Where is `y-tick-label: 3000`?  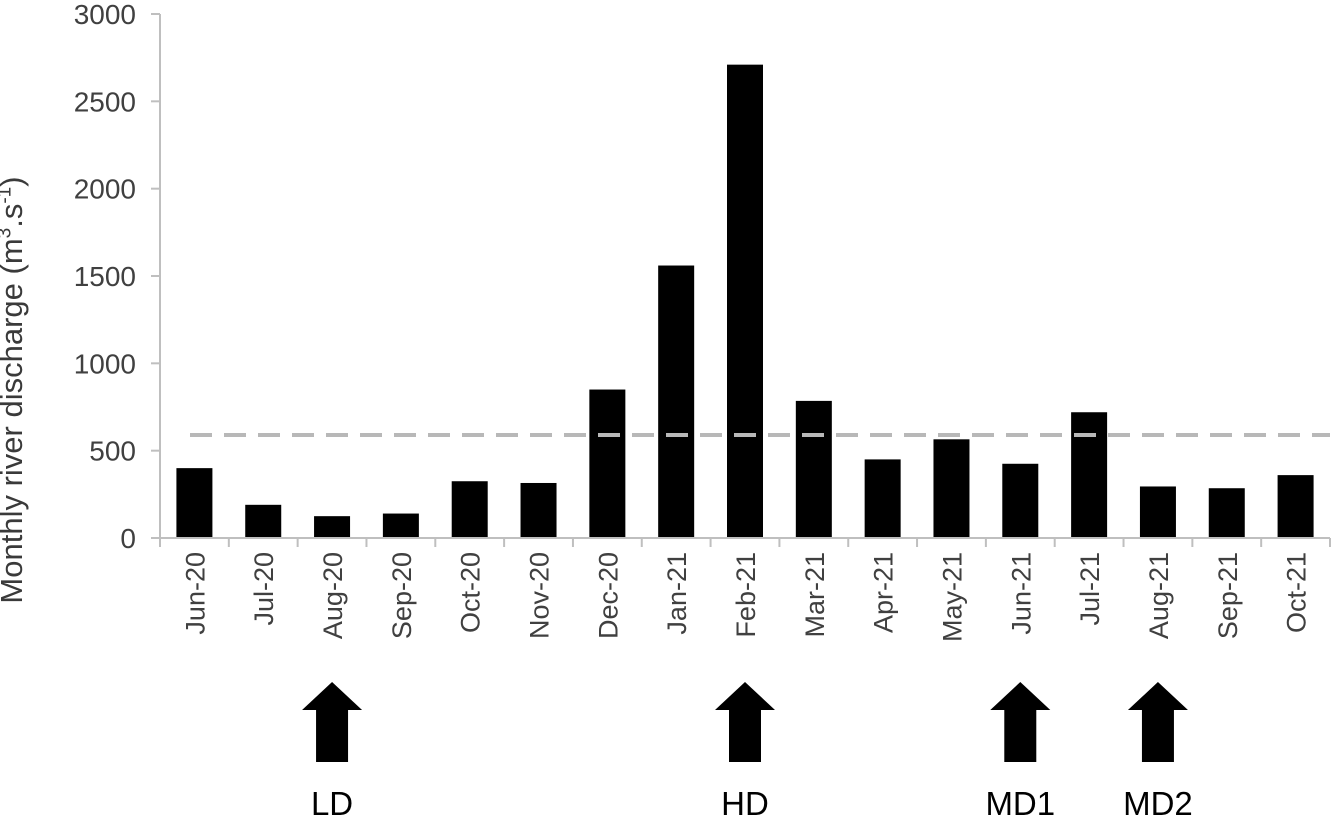
y-tick-label: 3000 is located at coordinates (105, 15).